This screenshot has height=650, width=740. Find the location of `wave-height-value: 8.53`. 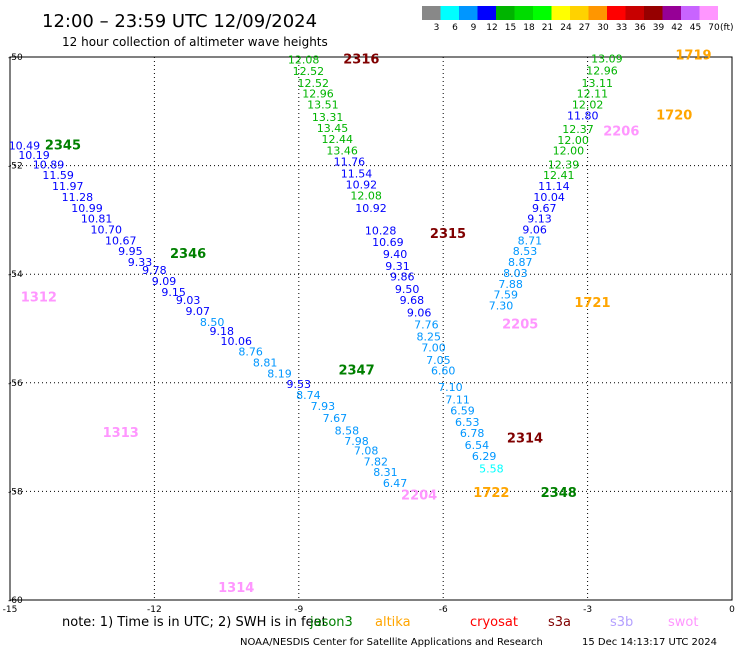

wave-height-value: 8.53 is located at coordinates (525, 251).